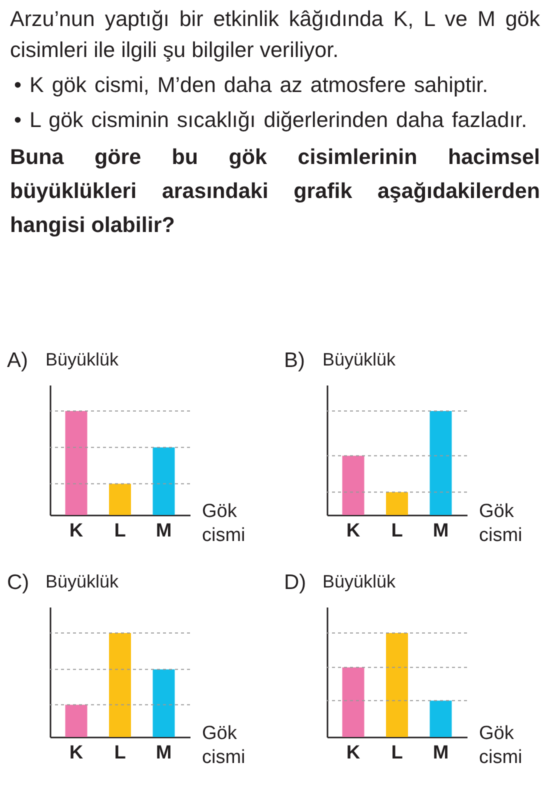  Describe the element at coordinates (295, 582) in the screenshot. I see `chart-title: D)` at that location.